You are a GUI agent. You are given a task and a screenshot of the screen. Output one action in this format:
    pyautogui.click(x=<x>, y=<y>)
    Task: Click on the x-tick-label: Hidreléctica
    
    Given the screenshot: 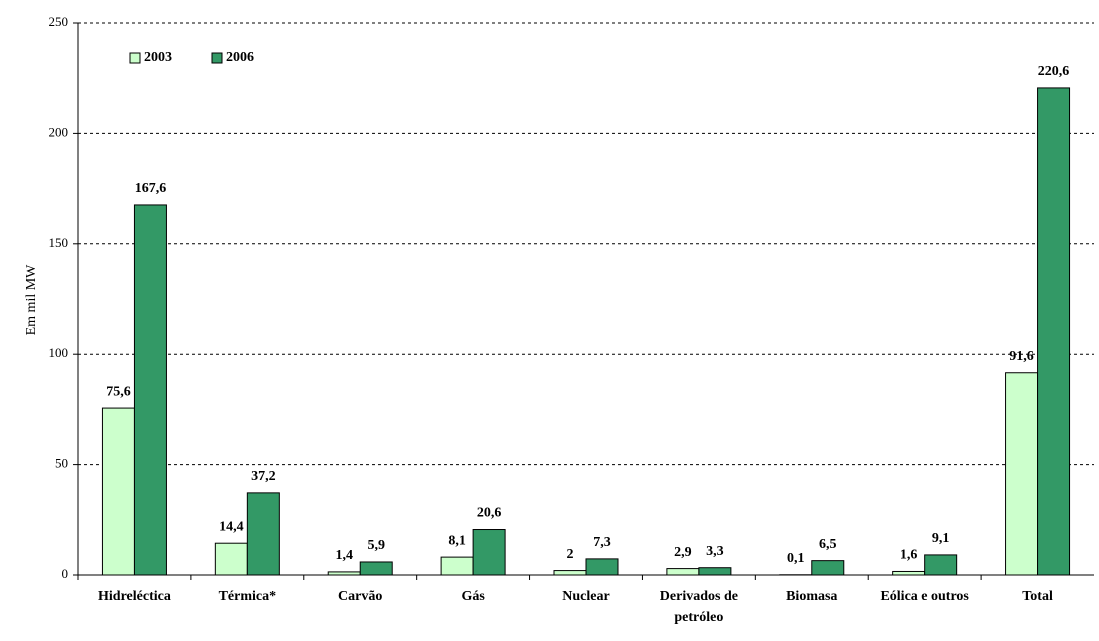 What is the action you would take?
    pyautogui.click(x=134, y=596)
    